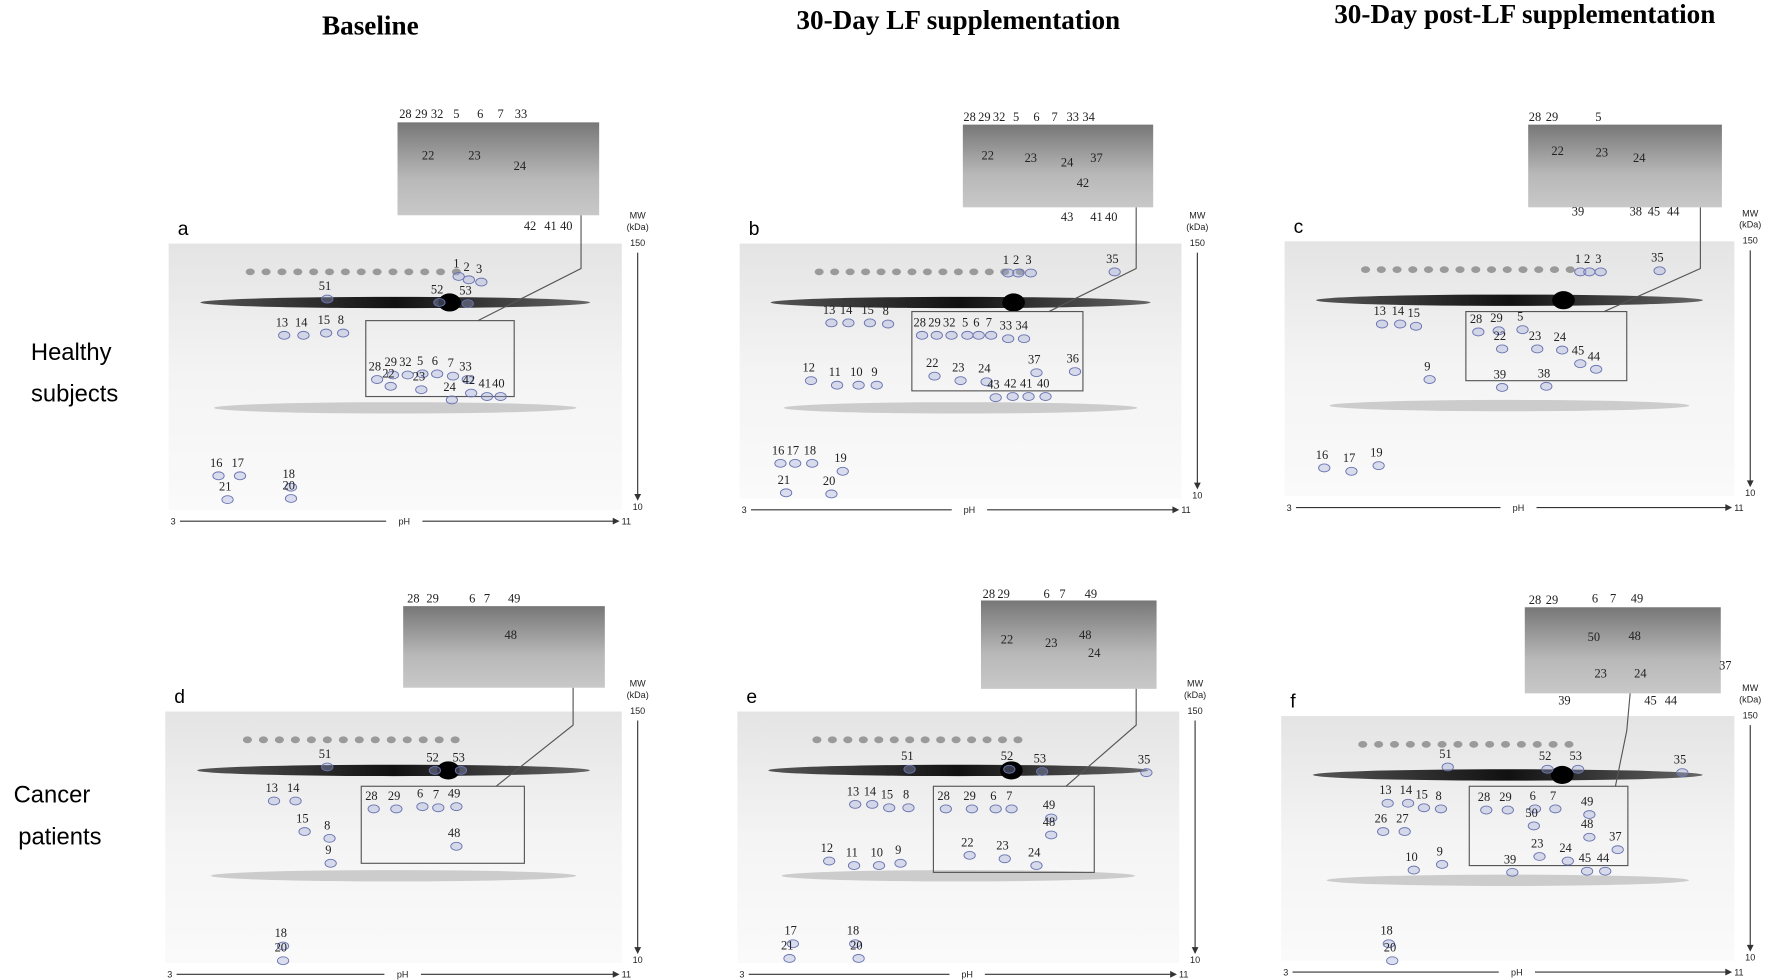 The image size is (1775, 980). I want to click on axis-label: MW, so click(1750, 213).